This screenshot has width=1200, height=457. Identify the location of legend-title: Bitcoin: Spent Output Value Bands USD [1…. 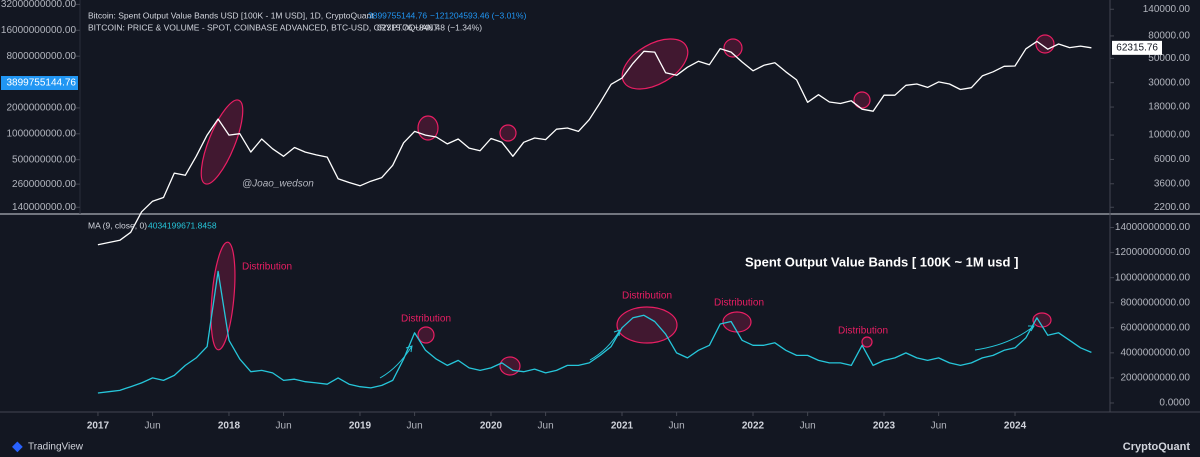
(231, 15).